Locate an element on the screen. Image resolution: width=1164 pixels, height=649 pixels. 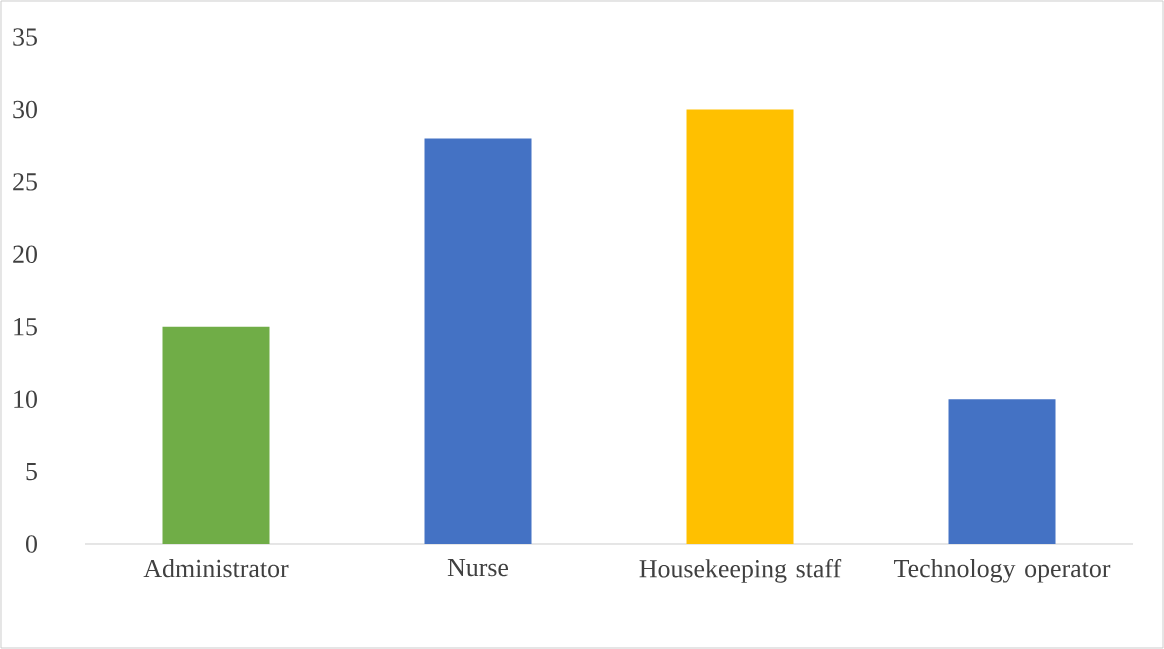
y-tick-label: 25 is located at coordinates (25, 182).